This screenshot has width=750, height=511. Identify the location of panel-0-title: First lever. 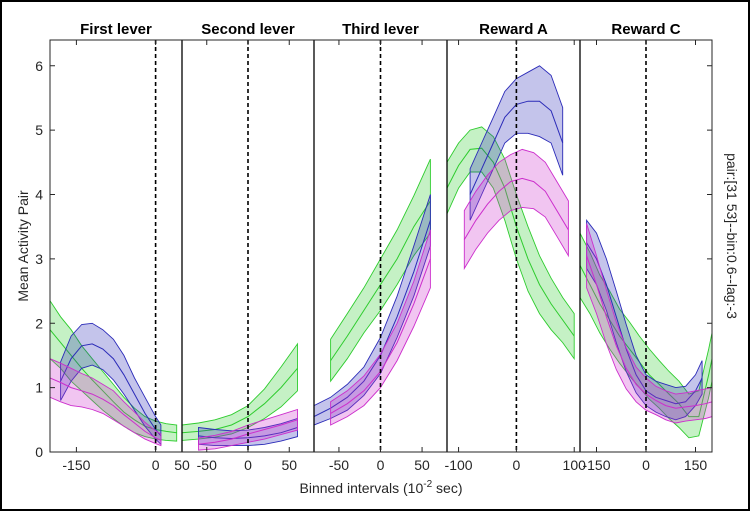
(116, 29).